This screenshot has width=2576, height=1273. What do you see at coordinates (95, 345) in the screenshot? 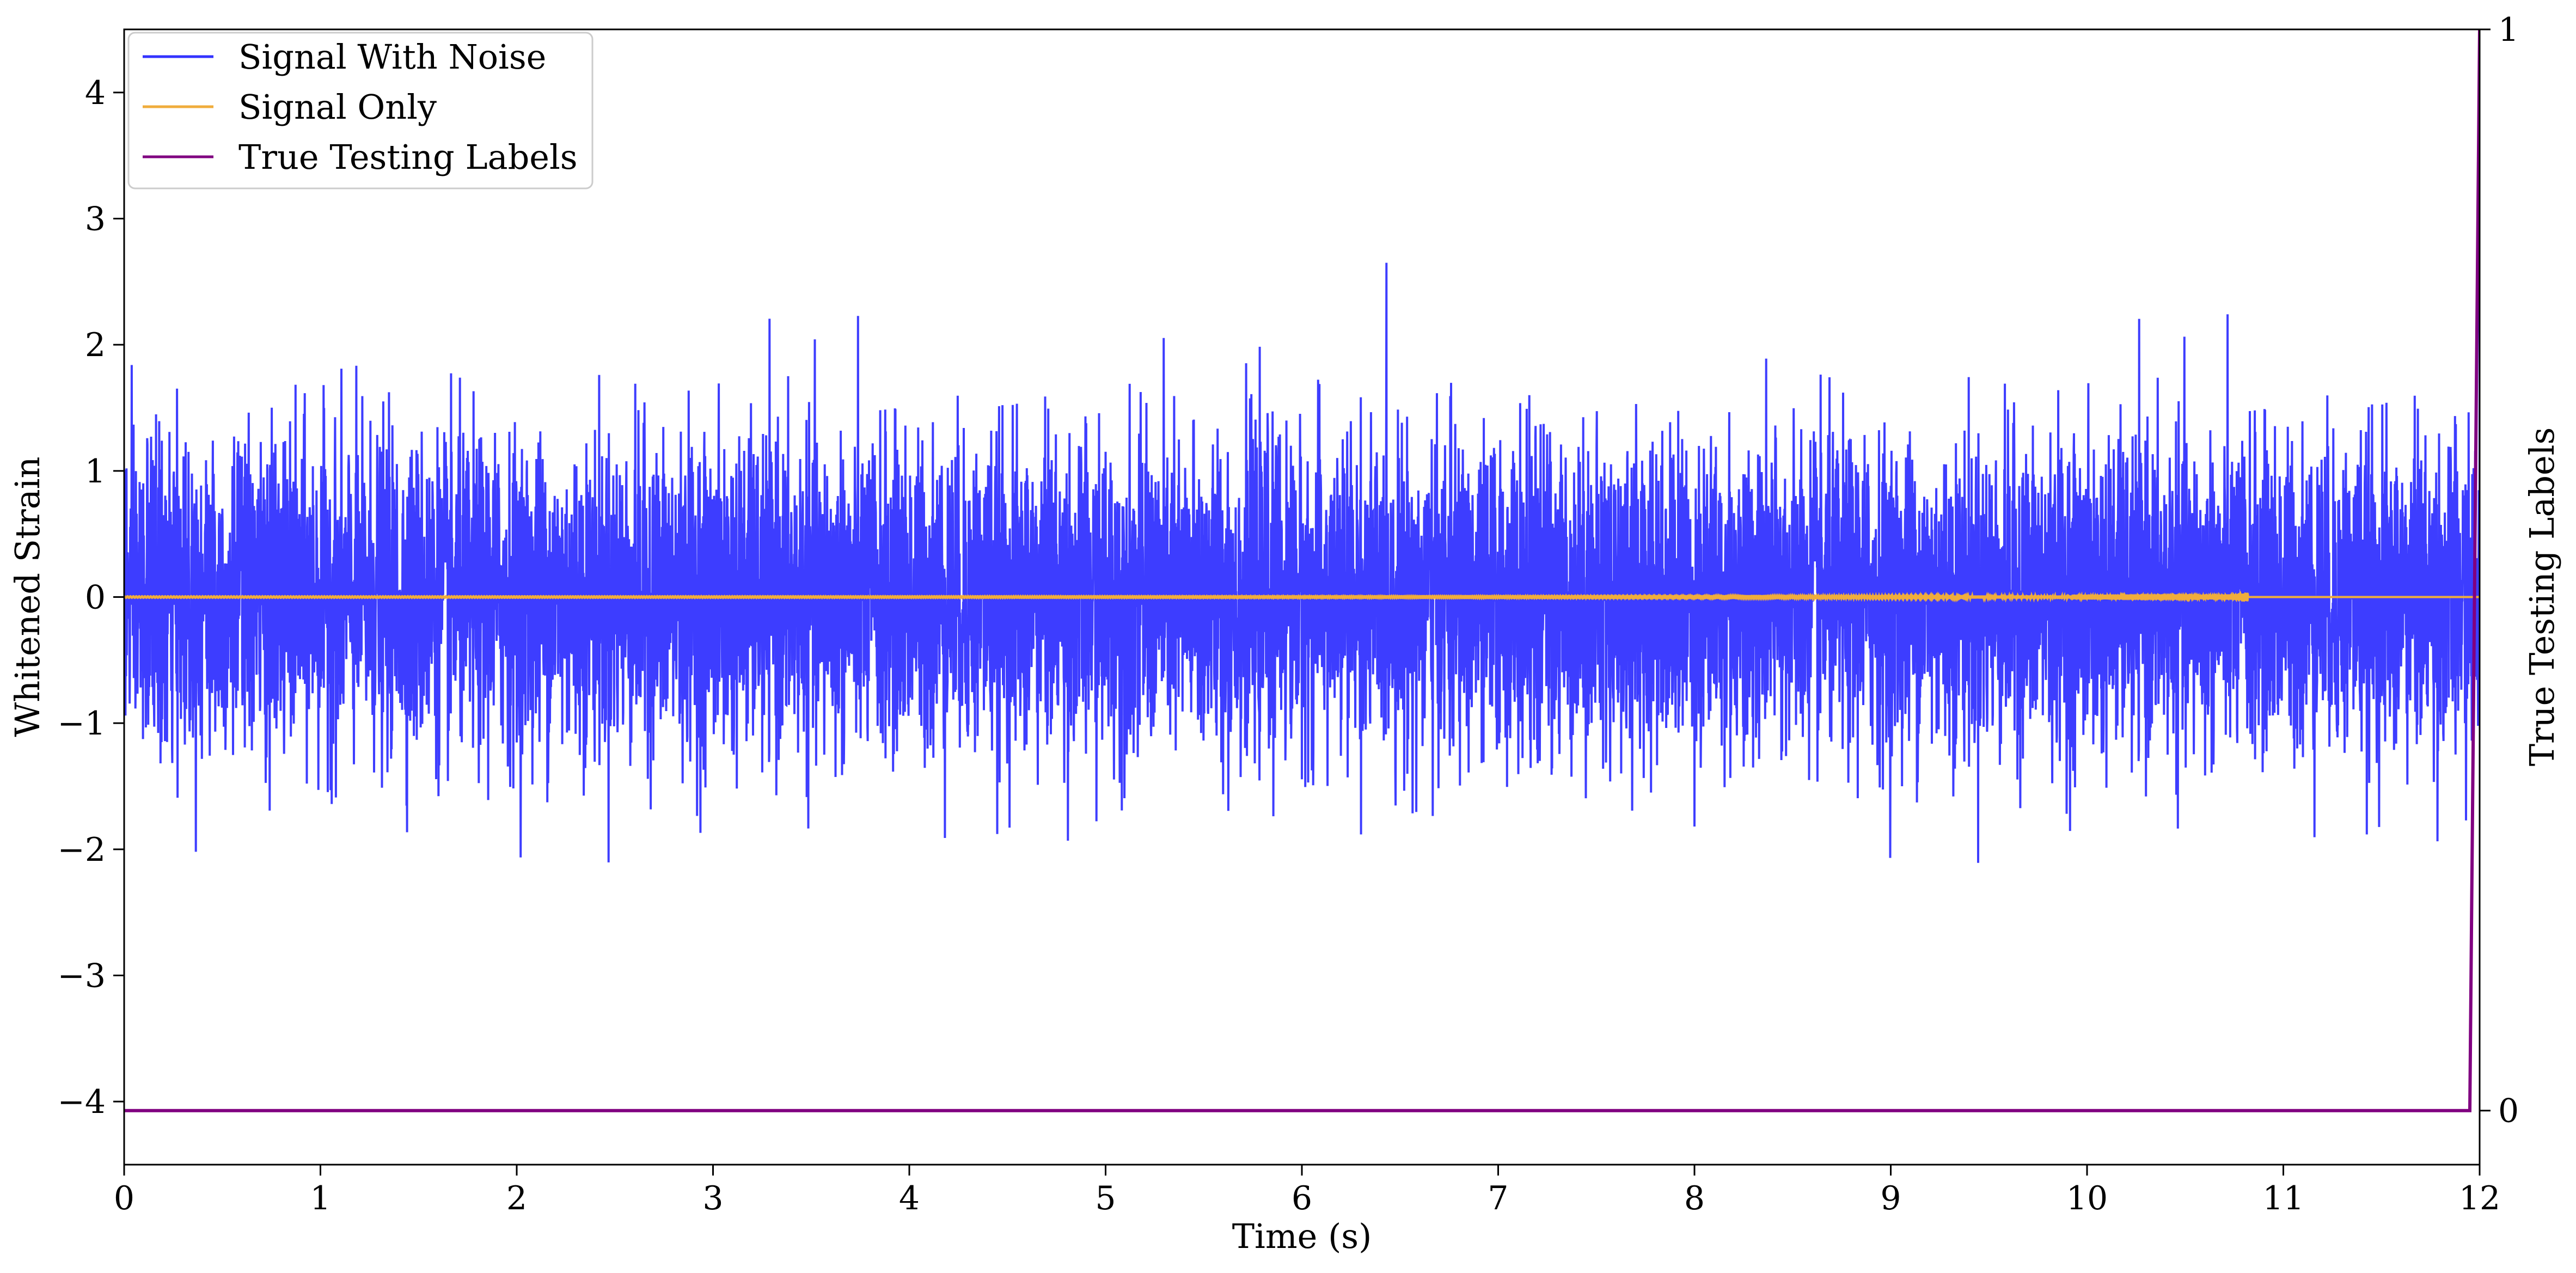
I see `y-tick-label: 2` at bounding box center [95, 345].